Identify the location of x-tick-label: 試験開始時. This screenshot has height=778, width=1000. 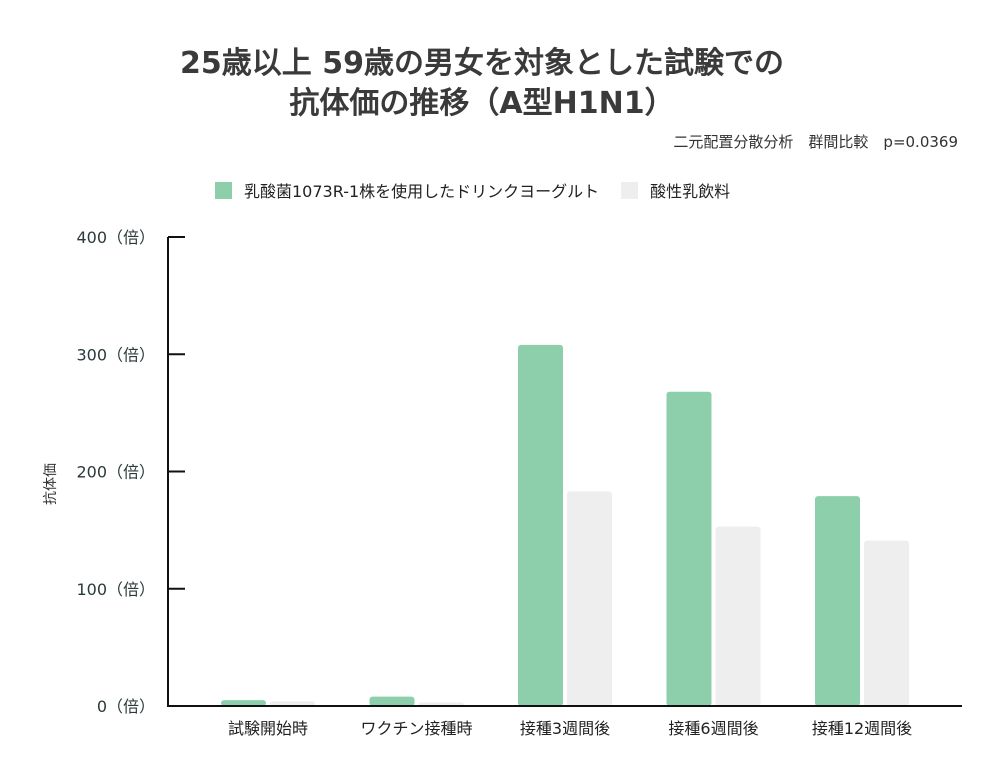
(268, 728).